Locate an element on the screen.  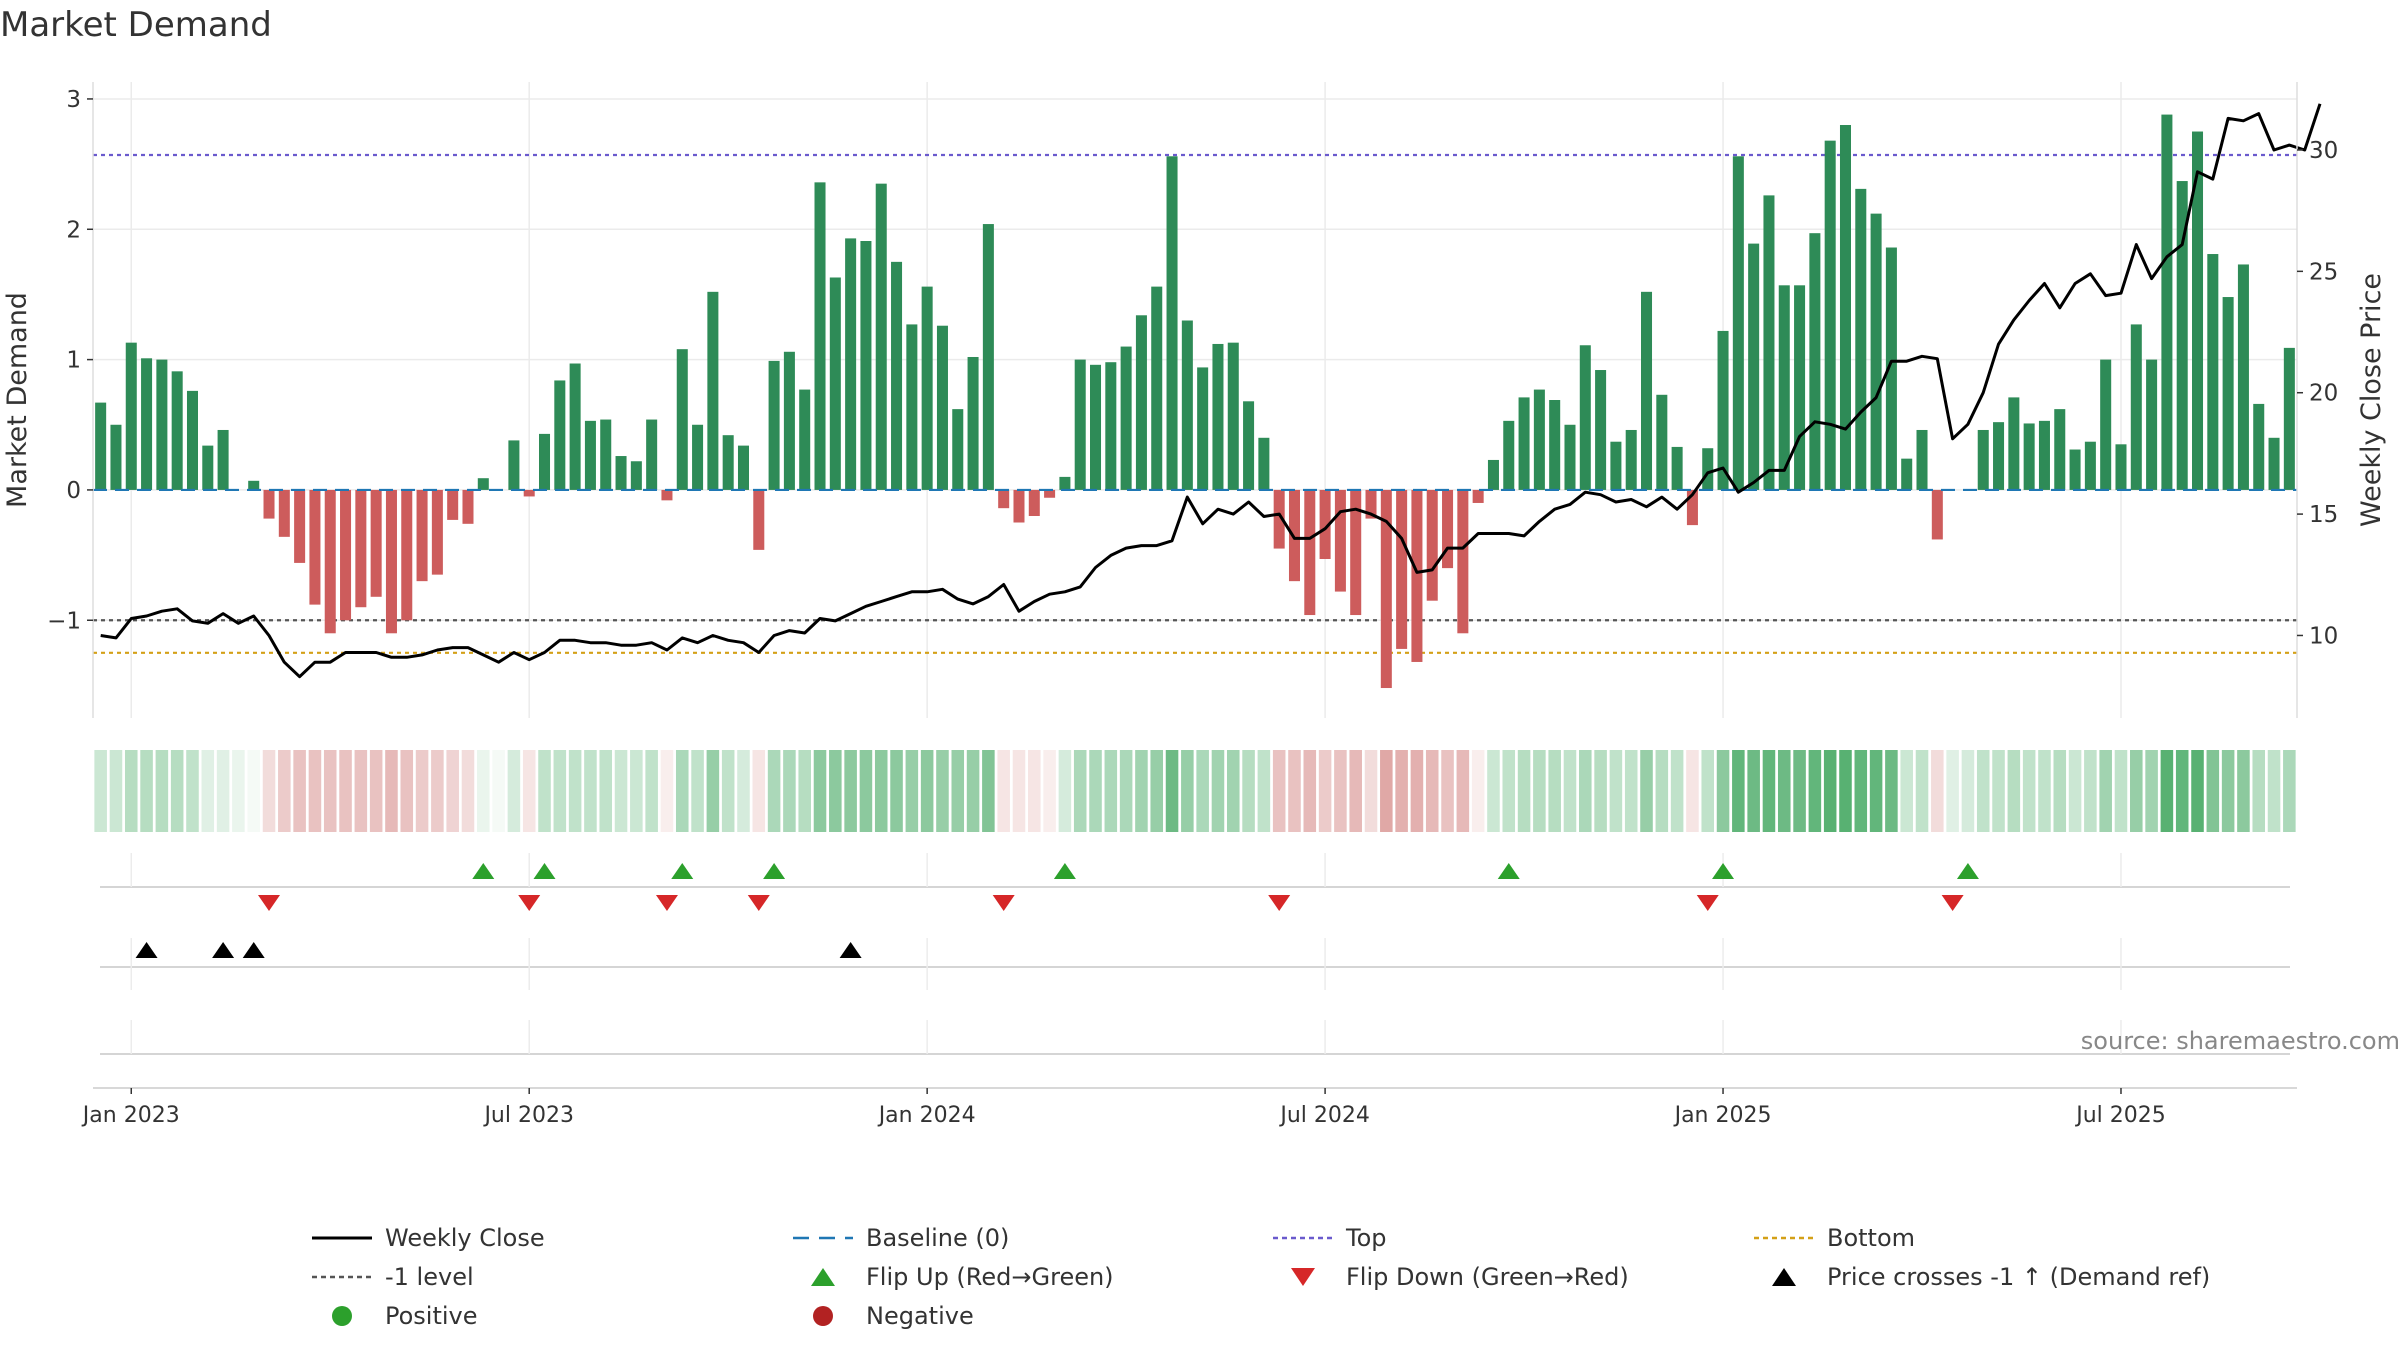
legend-label: Positive is located at coordinates (431, 1316).